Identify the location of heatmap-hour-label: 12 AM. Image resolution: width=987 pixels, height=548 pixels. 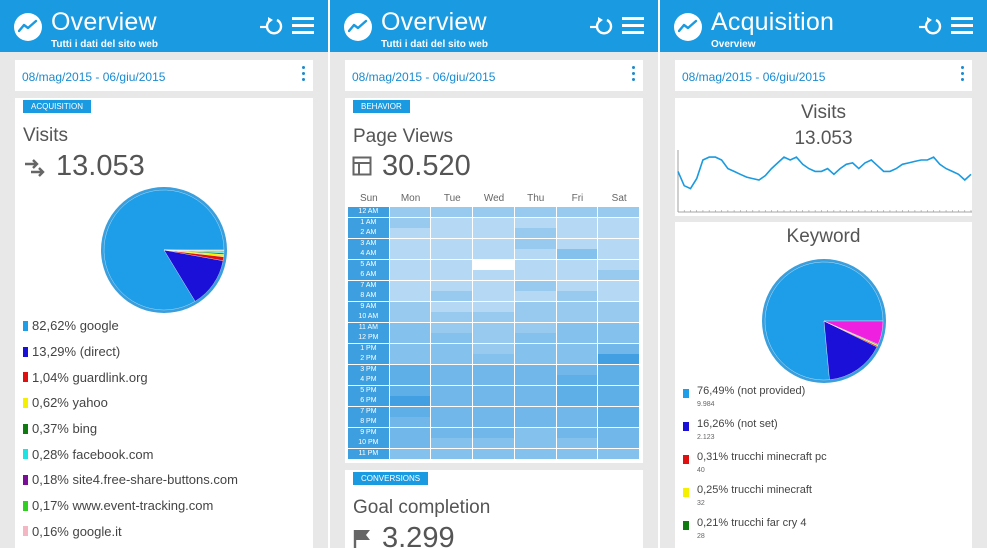
(368, 212).